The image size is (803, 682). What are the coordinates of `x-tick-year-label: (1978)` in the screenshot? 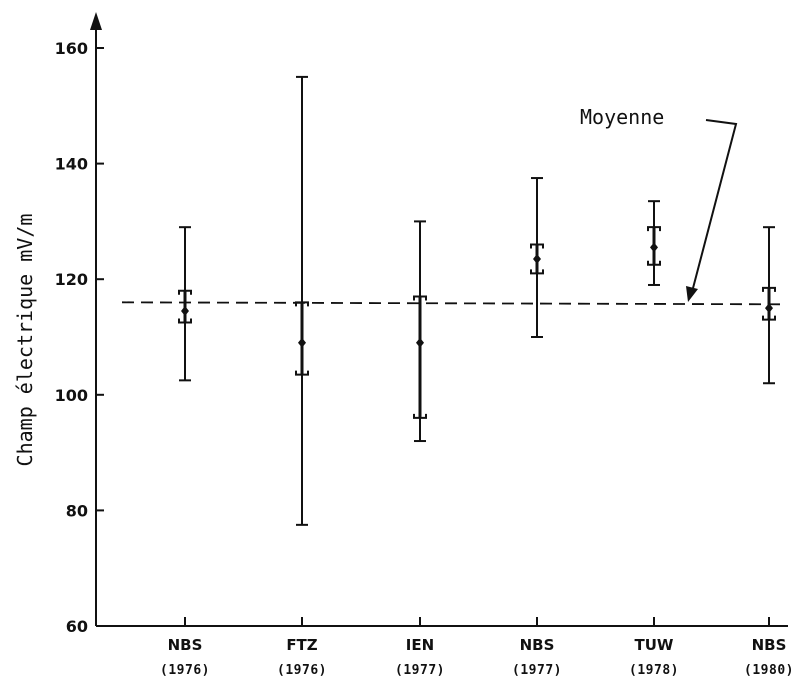 It's located at (654, 670).